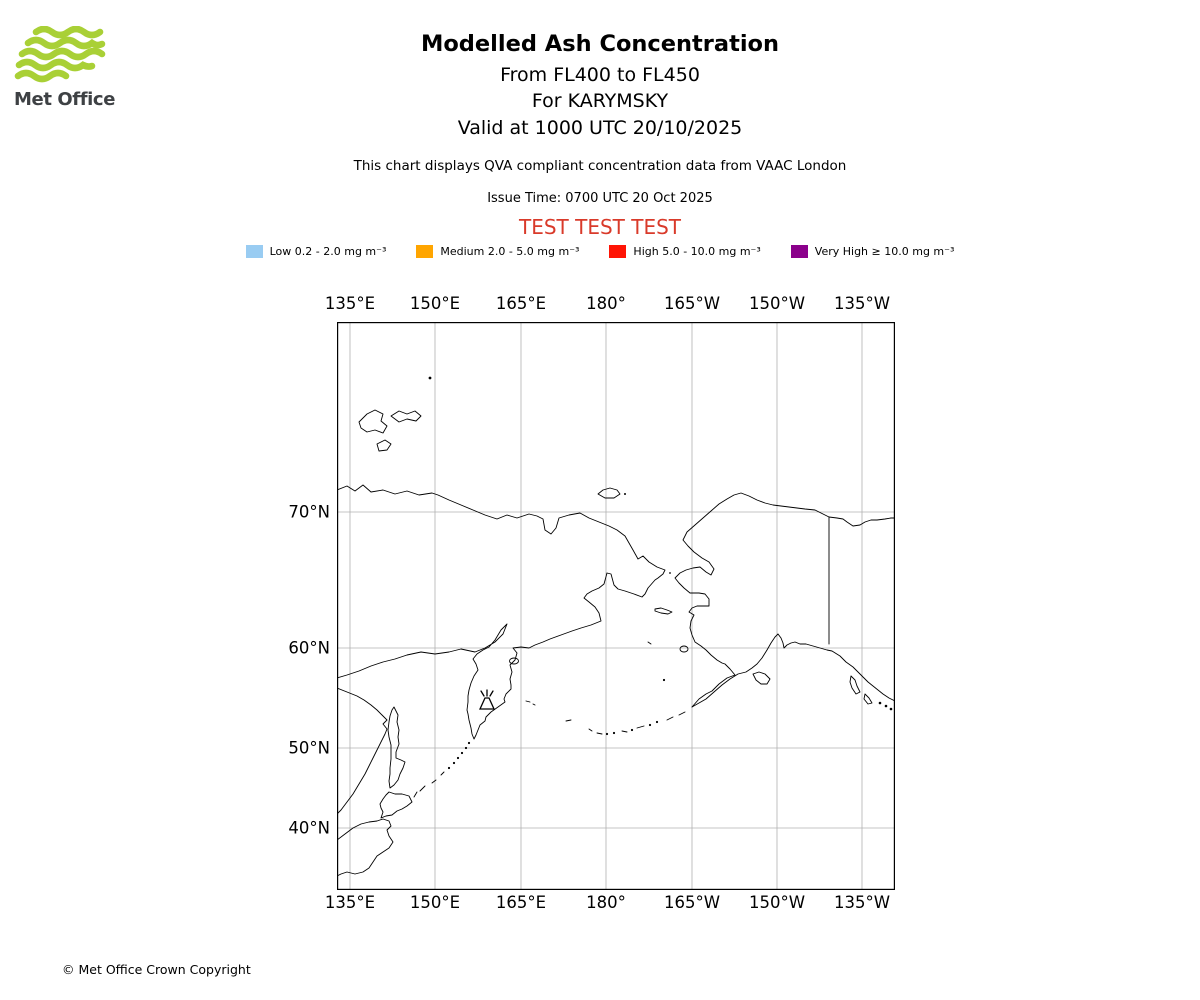 This screenshot has height=1000, width=1200. I want to click on lon-label-top: 135°E, so click(350, 303).